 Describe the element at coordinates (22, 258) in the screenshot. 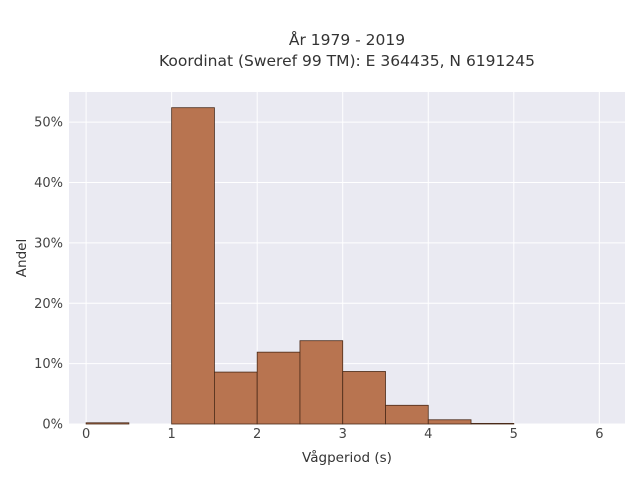

I see `y-axis-label: Andel` at that location.